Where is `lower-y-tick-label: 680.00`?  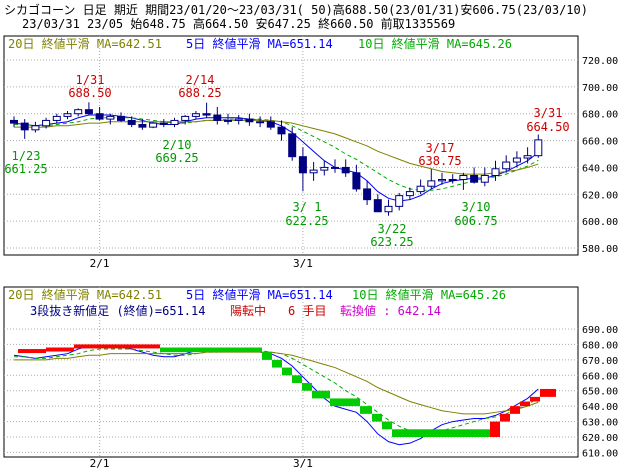 lower-y-tick-label: 680.00 is located at coordinates (600, 345).